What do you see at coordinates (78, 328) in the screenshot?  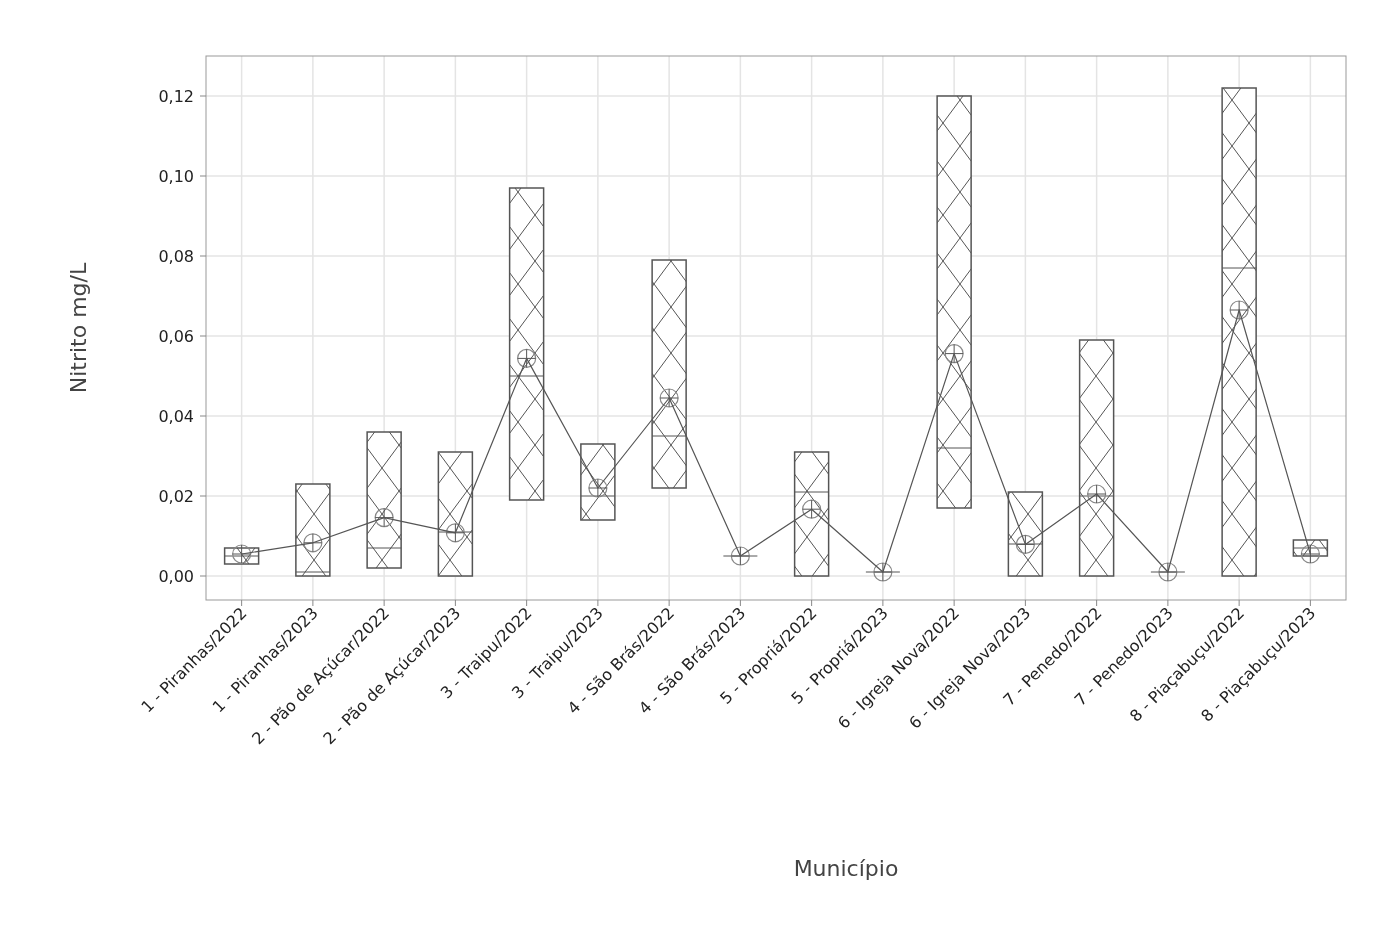 I see `y-axis-title: Nitrito mg/L` at bounding box center [78, 328].